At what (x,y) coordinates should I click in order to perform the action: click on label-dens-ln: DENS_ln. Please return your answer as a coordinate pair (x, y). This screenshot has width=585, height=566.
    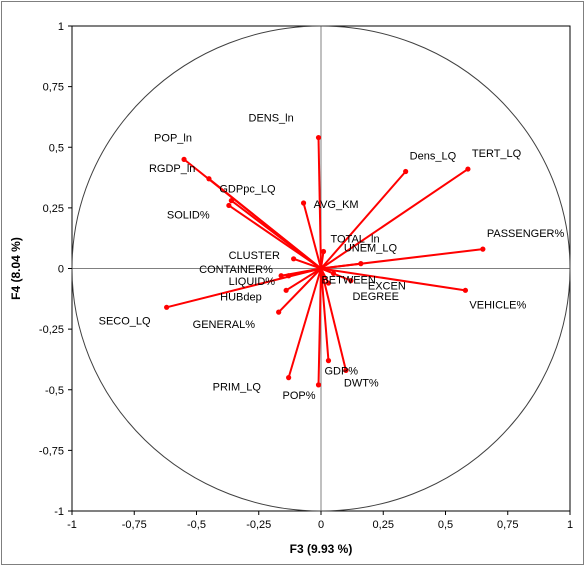
    Looking at the image, I should click on (271, 119).